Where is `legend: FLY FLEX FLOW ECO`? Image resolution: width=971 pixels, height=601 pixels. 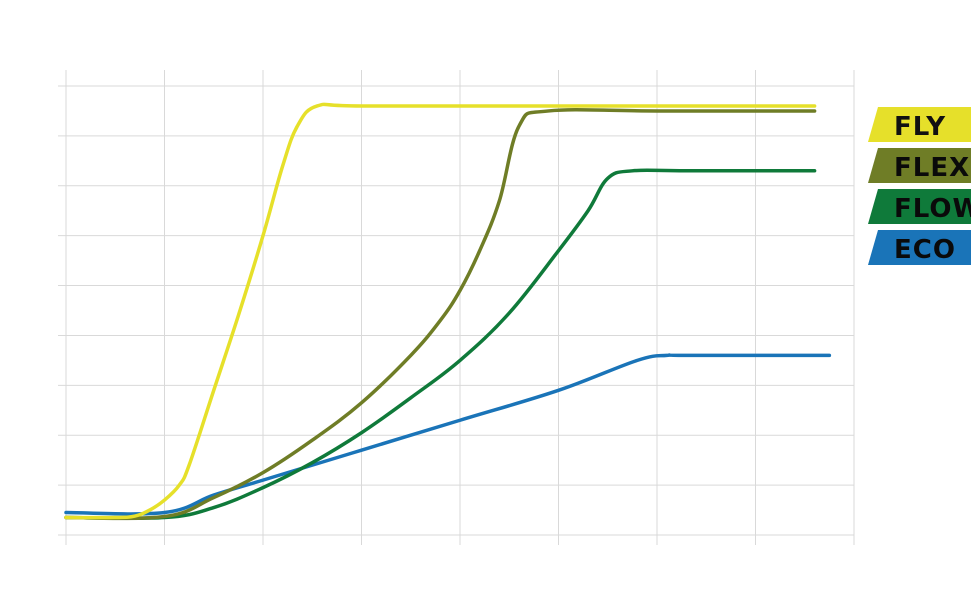
legend: FLY FLEX FLOW ECO is located at coordinates (919, 186).